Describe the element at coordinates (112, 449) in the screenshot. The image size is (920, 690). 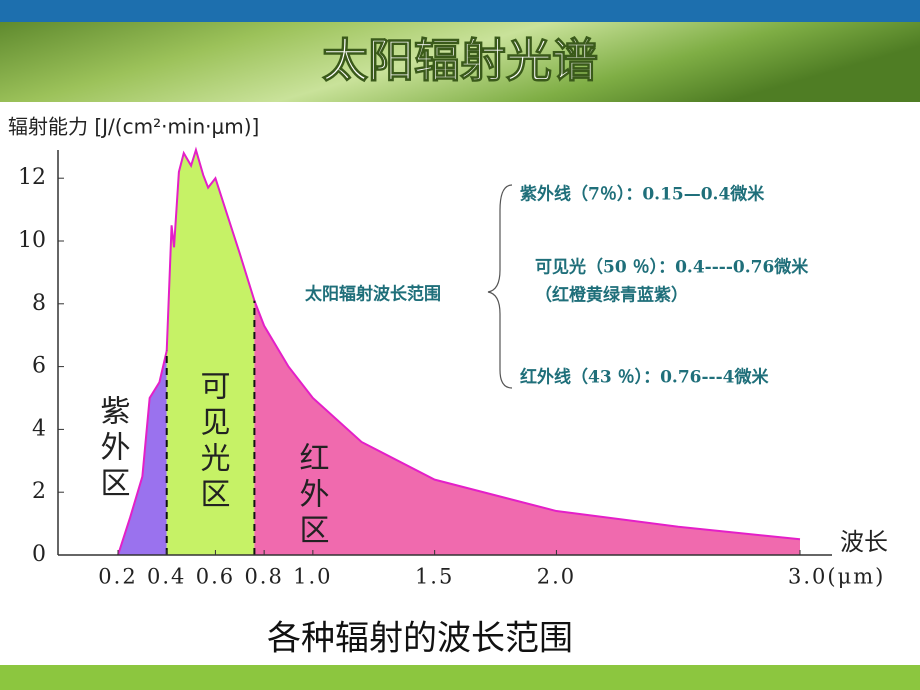
I see `region-label: 紫外区` at that location.